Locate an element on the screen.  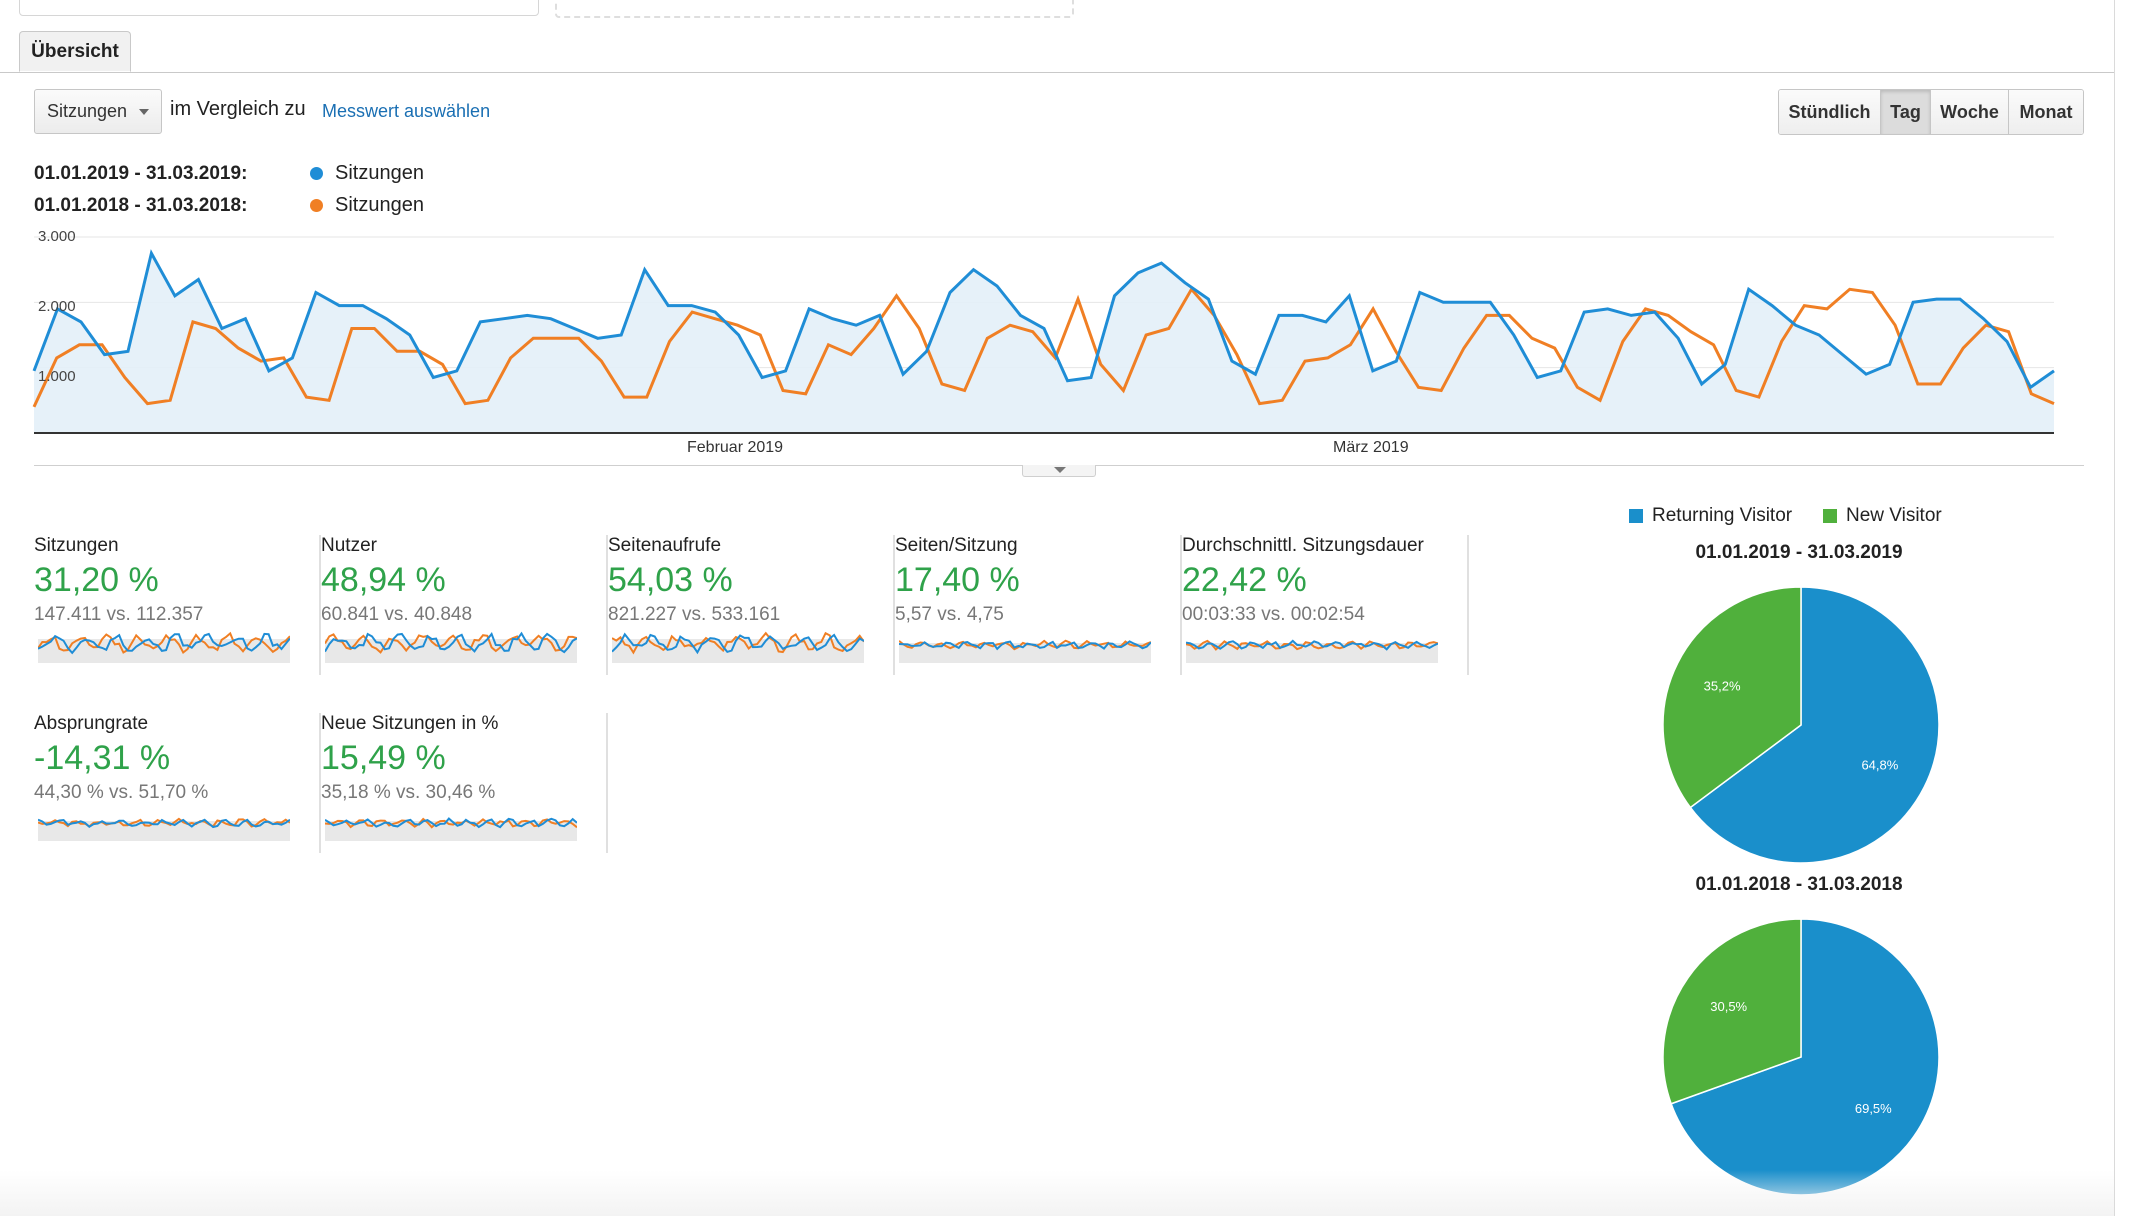
metric-select: Sitzungen is located at coordinates (98, 111).